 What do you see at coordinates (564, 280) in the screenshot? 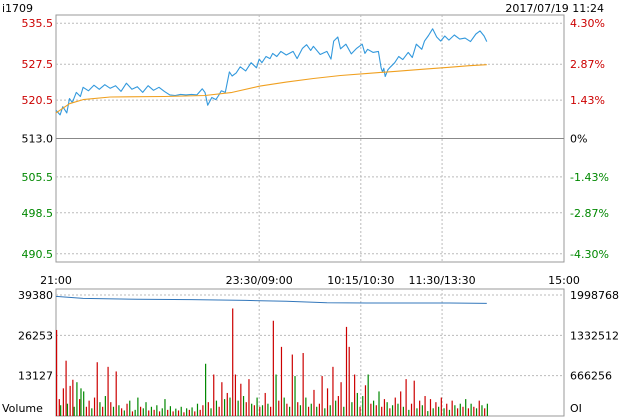
I see `time-tick-label: 15:00` at bounding box center [564, 280].